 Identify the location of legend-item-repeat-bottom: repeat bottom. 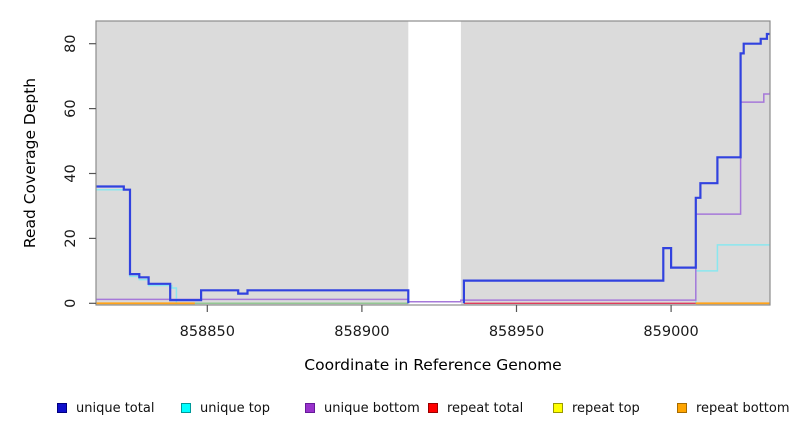
(733, 408).